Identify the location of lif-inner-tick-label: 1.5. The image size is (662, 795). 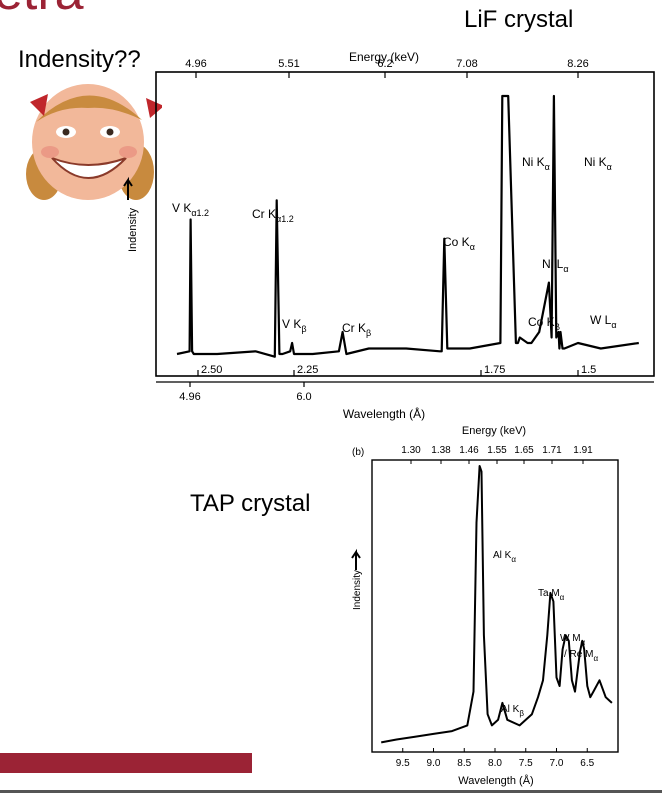
(588, 370).